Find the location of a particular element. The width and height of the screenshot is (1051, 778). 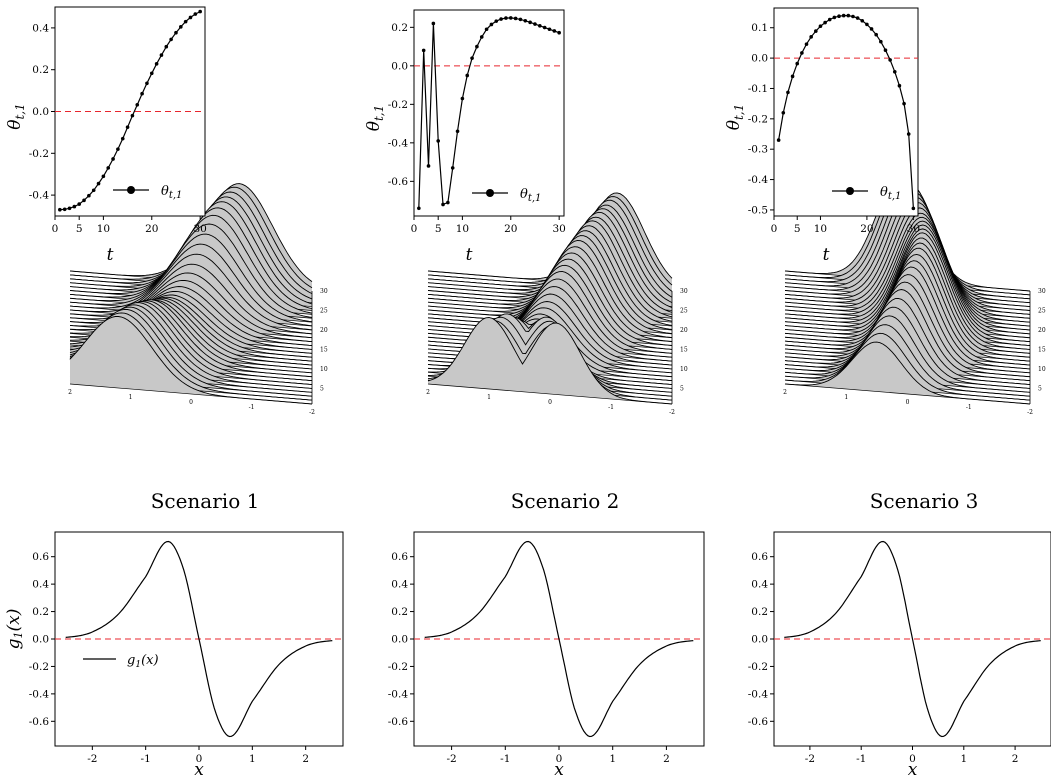

scenario-title-2: Scenario 2 is located at coordinates (565, 501).